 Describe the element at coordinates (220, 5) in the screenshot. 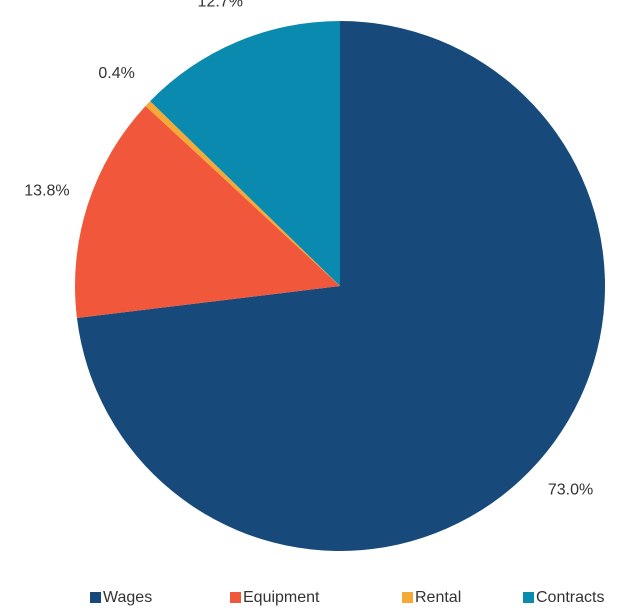

I see `data-label: 12.7%` at that location.